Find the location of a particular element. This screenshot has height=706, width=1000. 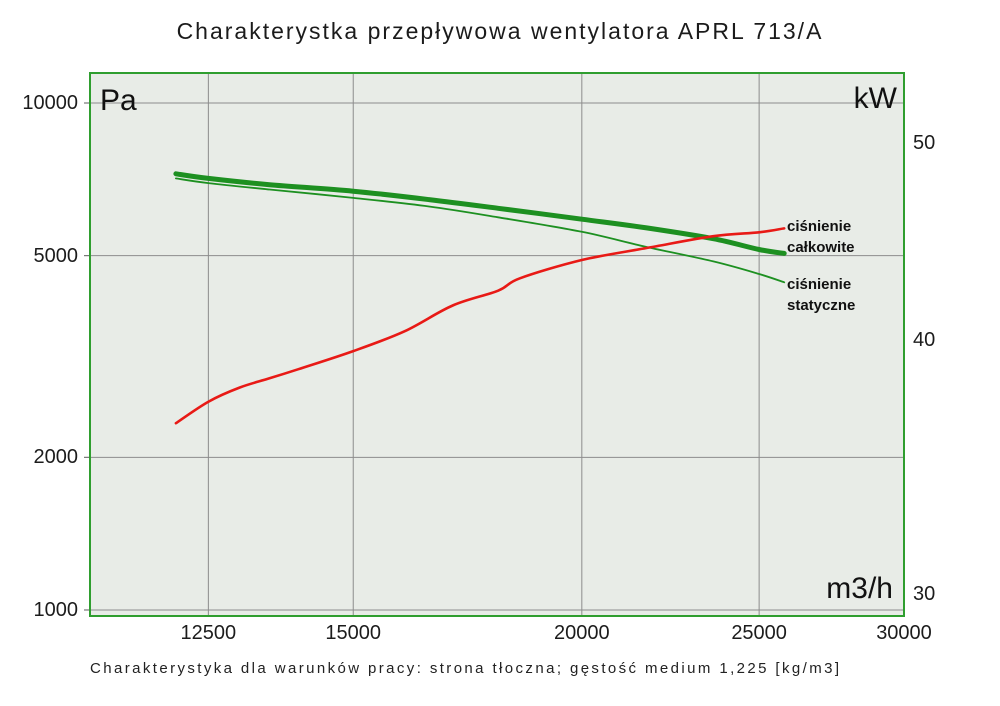

left-axis-tick-label-10000: 10000 is located at coordinates (50, 103).